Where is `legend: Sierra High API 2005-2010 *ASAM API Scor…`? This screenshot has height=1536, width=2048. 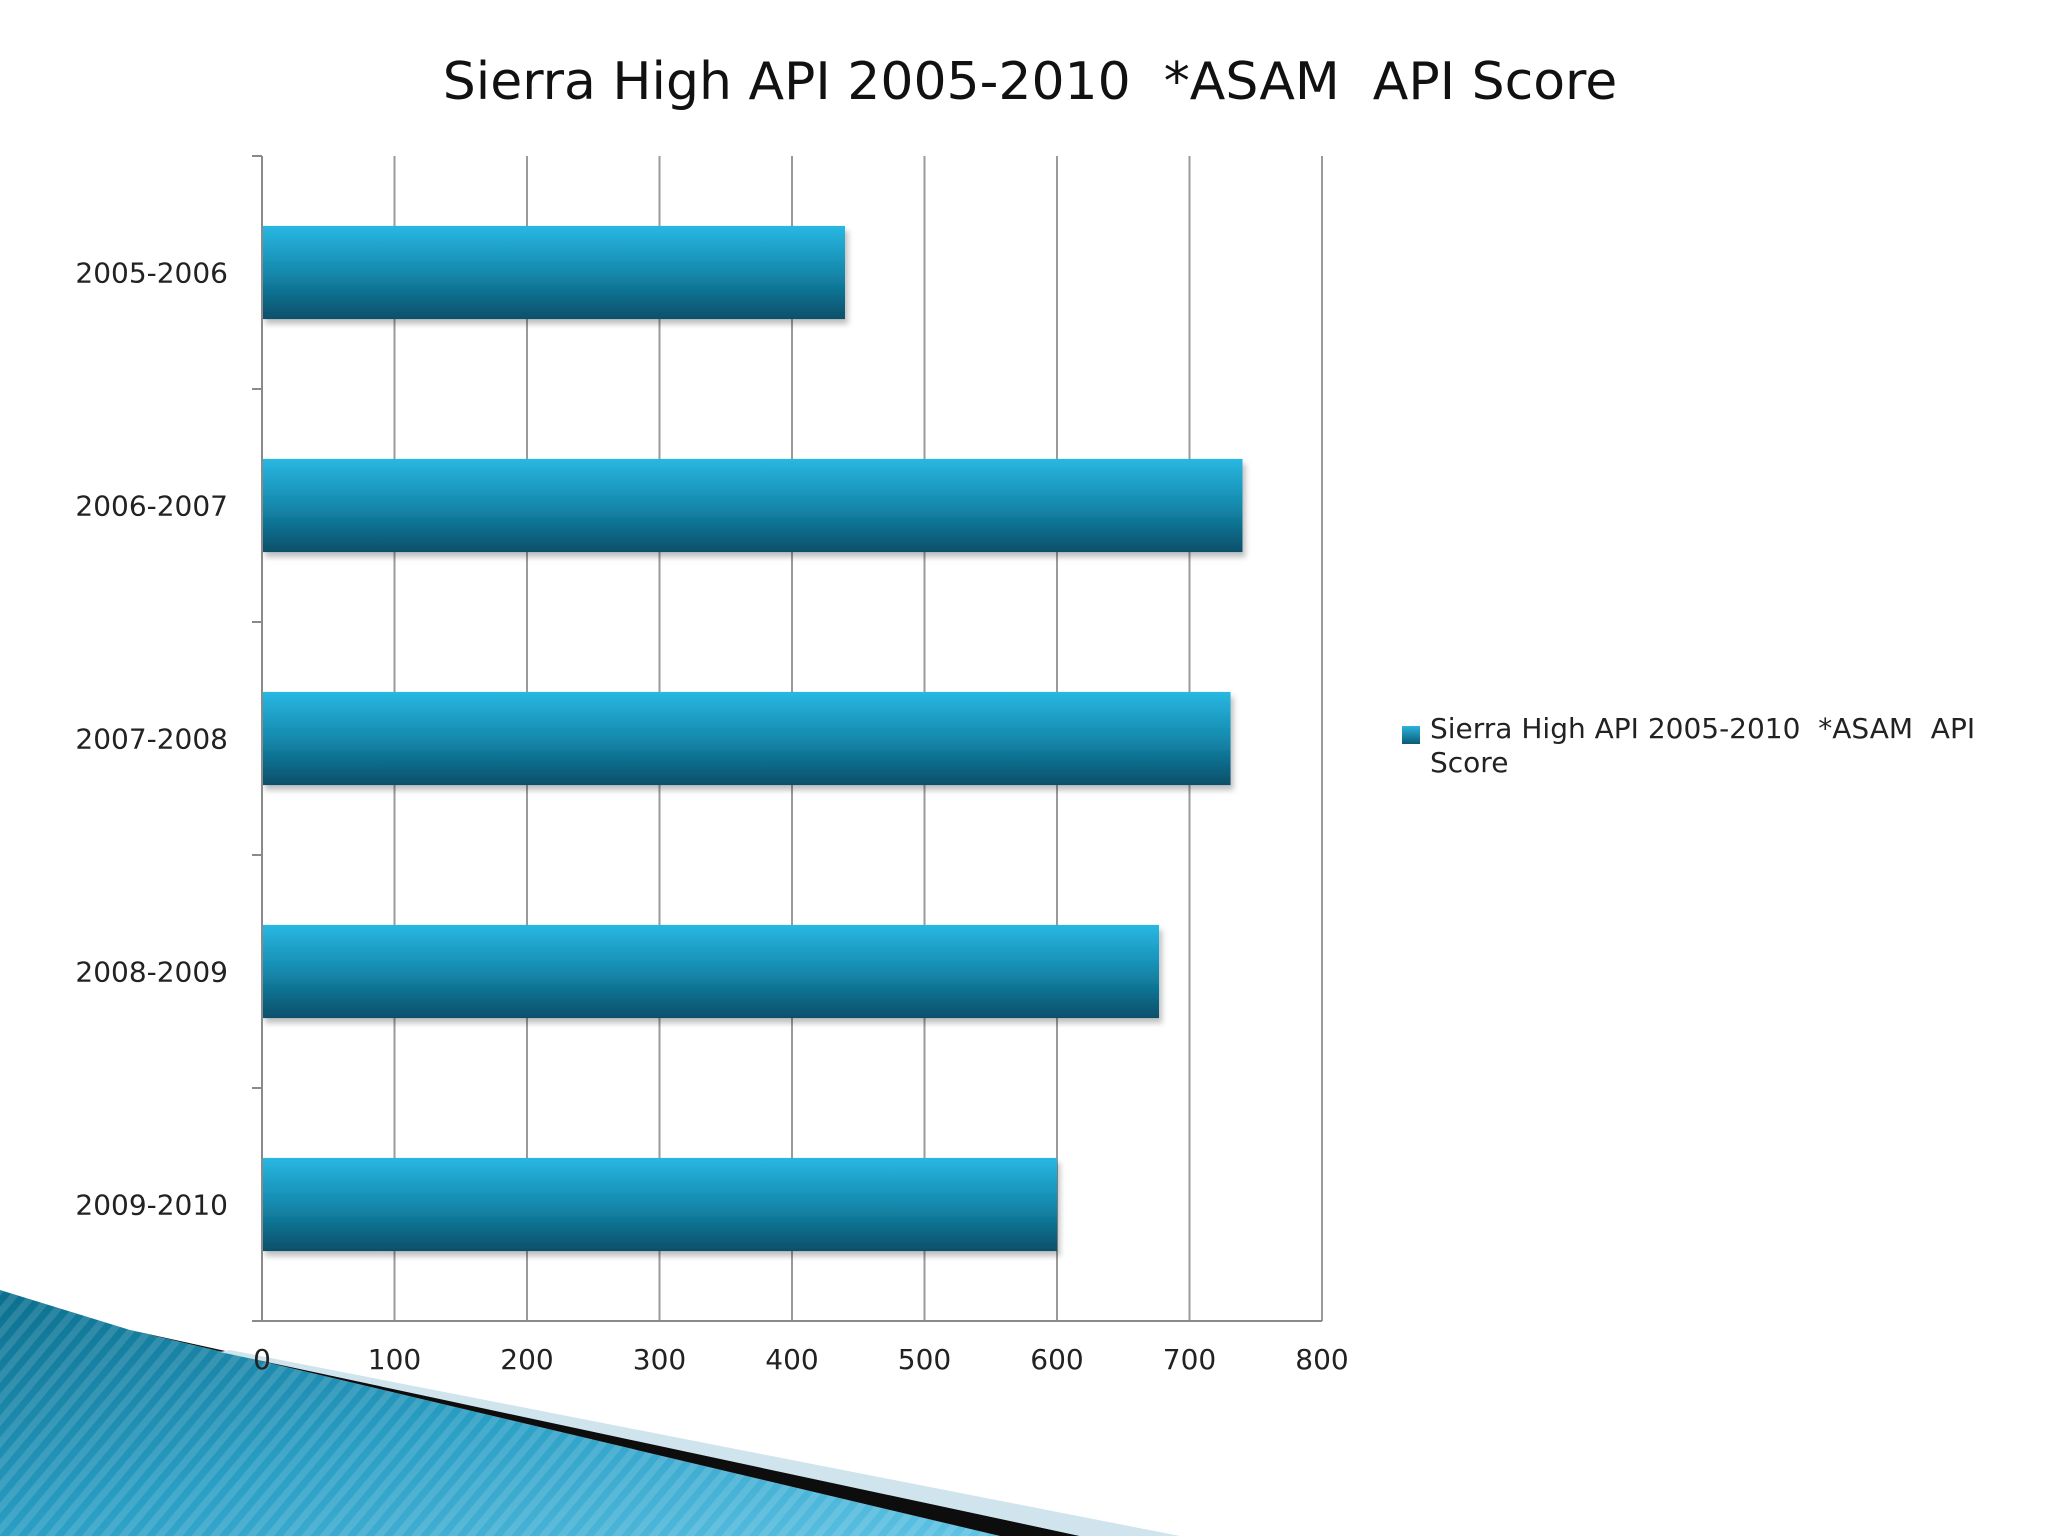 legend: Sierra High API 2005-2010 *ASAM API Scor… is located at coordinates (1702, 746).